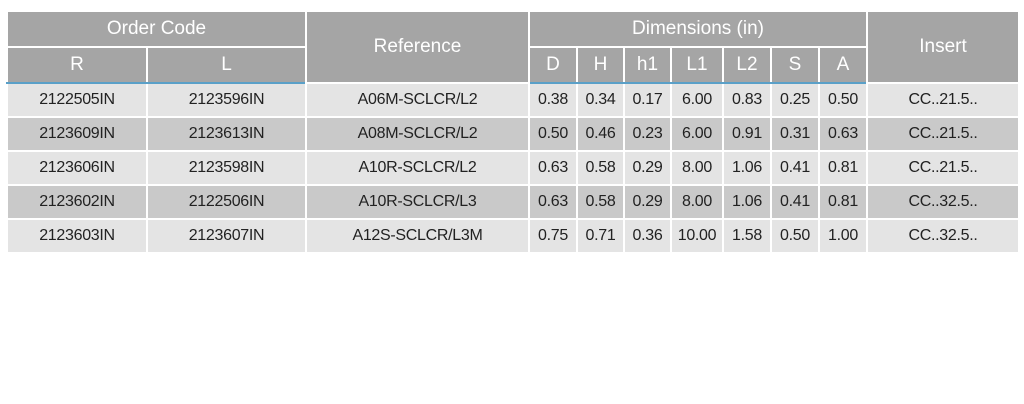 The image size is (1024, 404). What do you see at coordinates (600, 65) in the screenshot?
I see `subheader-cell: H` at bounding box center [600, 65].